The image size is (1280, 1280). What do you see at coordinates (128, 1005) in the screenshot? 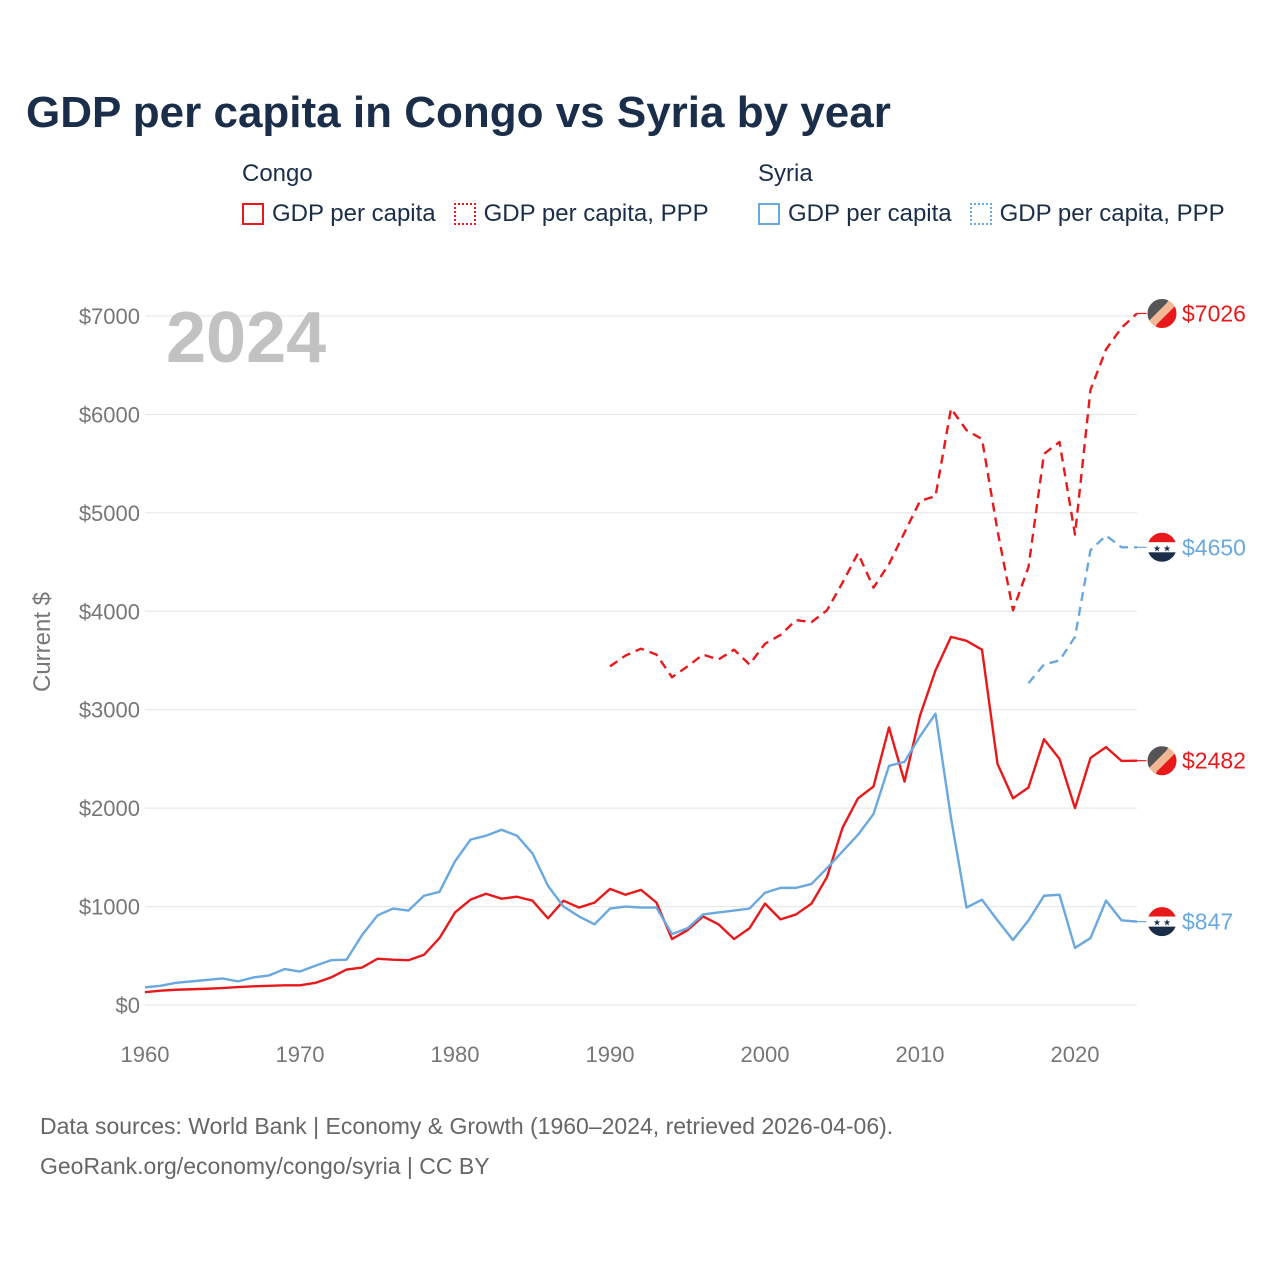
I see `y-tick-label: $0` at bounding box center [128, 1005].